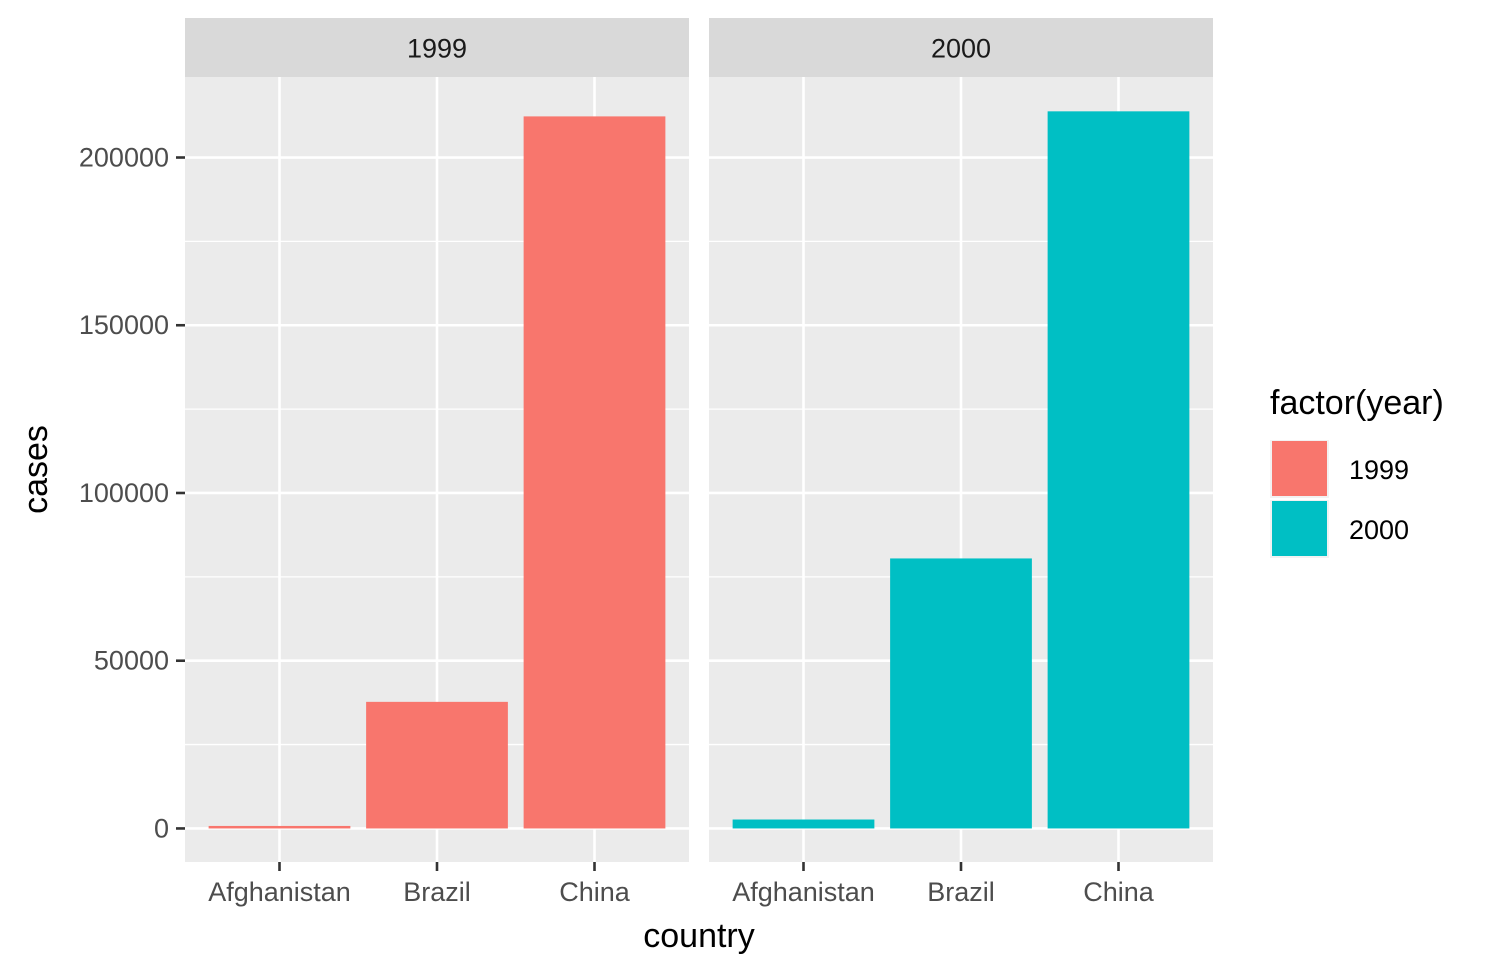 Image resolution: width=1500 pixels, height=975 pixels. Describe the element at coordinates (36, 469) in the screenshot. I see `y-axis-title: cases` at that location.